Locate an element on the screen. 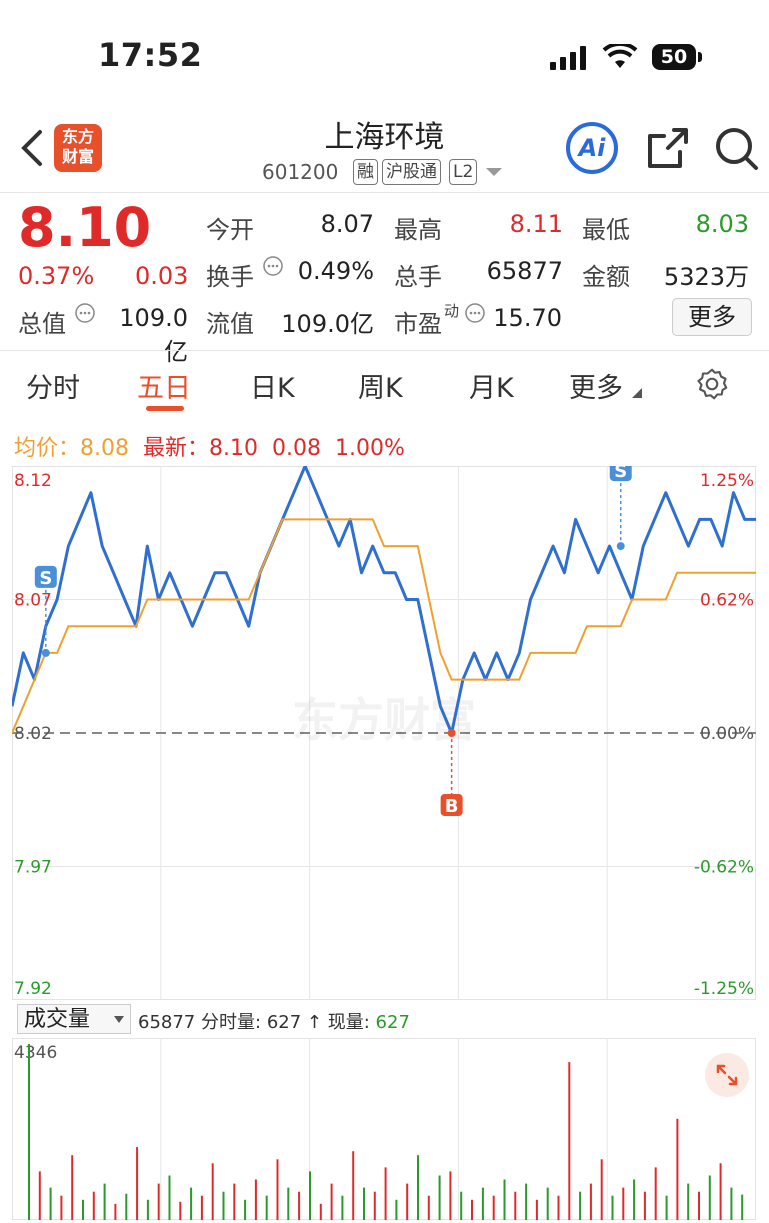 The height and width of the screenshot is (1223, 769). divider is located at coordinates (384, 192).